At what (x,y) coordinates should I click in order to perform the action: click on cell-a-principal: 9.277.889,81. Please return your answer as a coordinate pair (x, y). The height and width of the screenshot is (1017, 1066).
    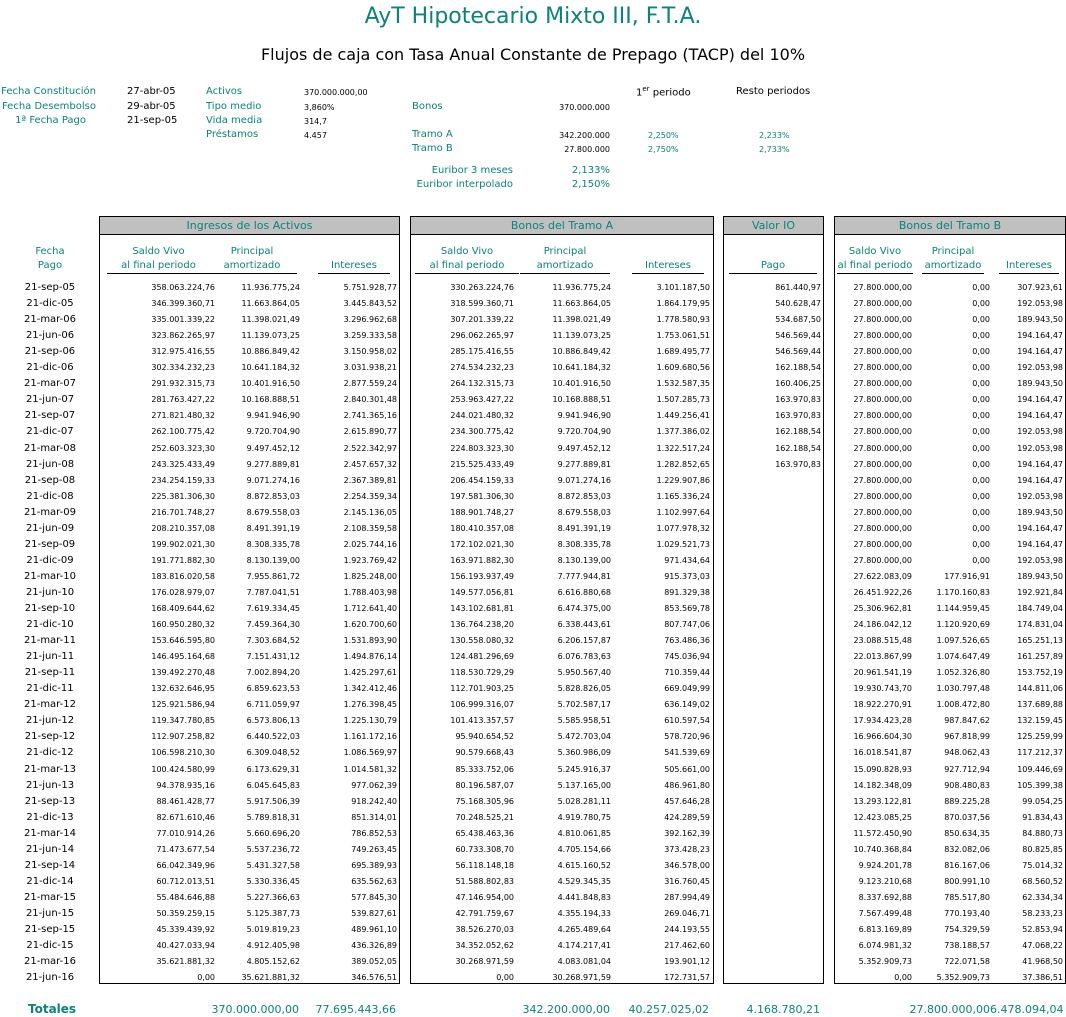
    Looking at the image, I should click on (584, 464).